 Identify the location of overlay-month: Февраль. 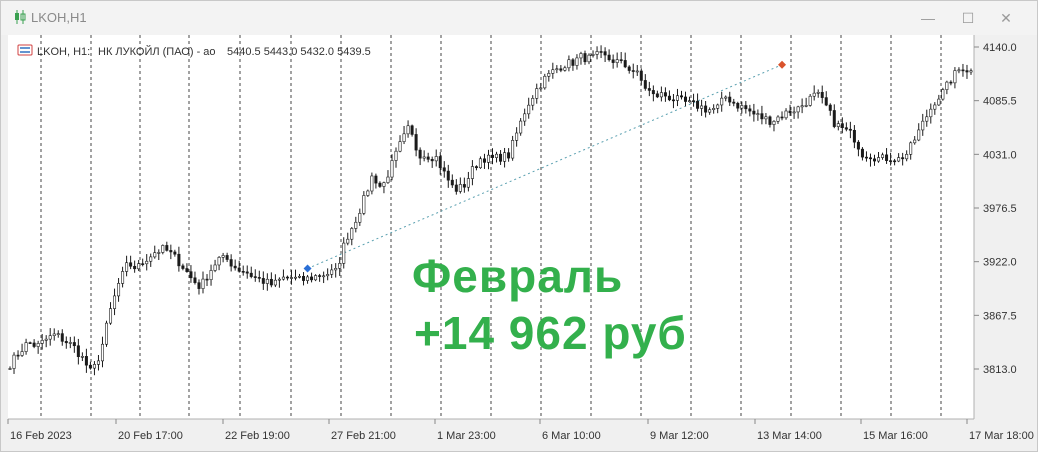
(518, 276).